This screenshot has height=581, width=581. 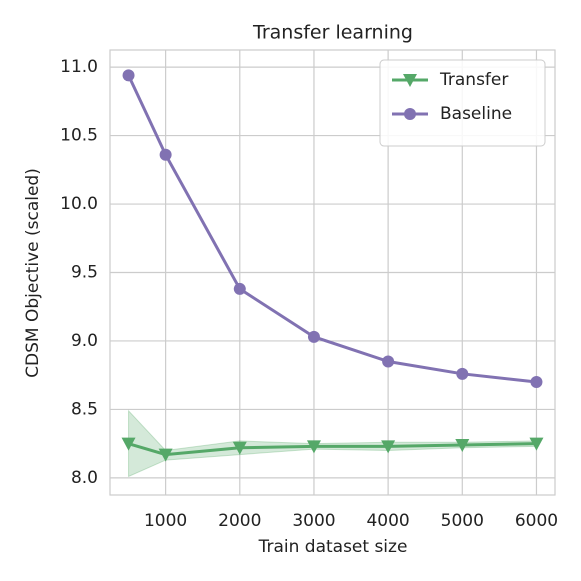 I want to click on y-tick-label: 9.5, so click(x=84, y=273).